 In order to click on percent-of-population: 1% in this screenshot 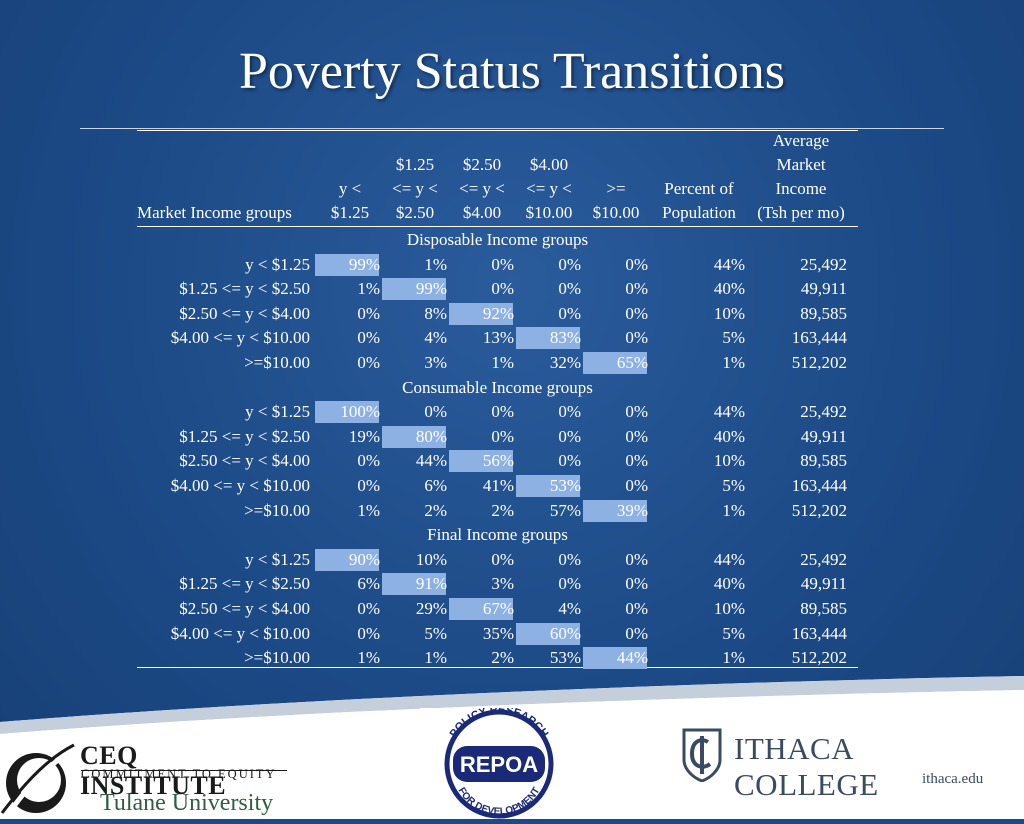, I will do `click(733, 362)`.